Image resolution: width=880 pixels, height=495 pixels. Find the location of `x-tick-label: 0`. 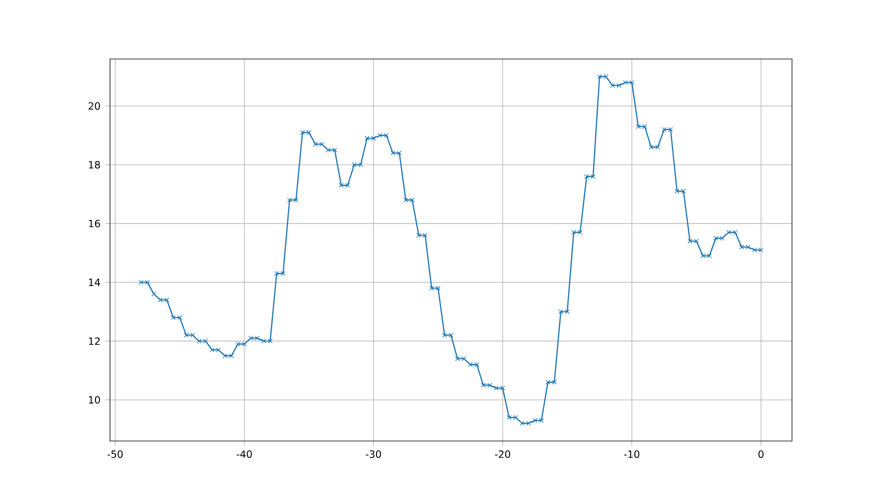

x-tick-label: 0 is located at coordinates (761, 454).